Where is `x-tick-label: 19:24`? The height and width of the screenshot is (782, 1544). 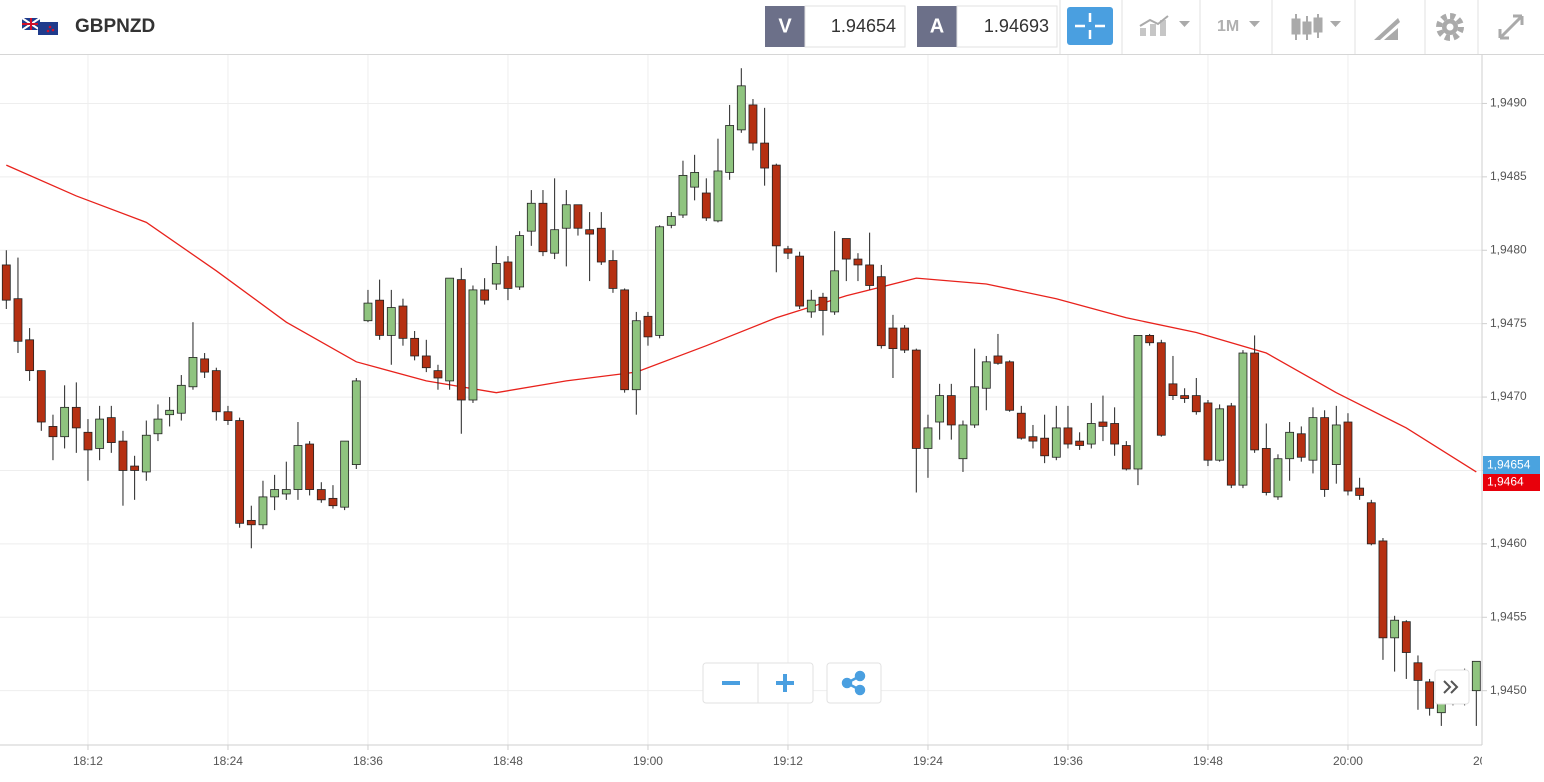
x-tick-label: 19:24 is located at coordinates (928, 761).